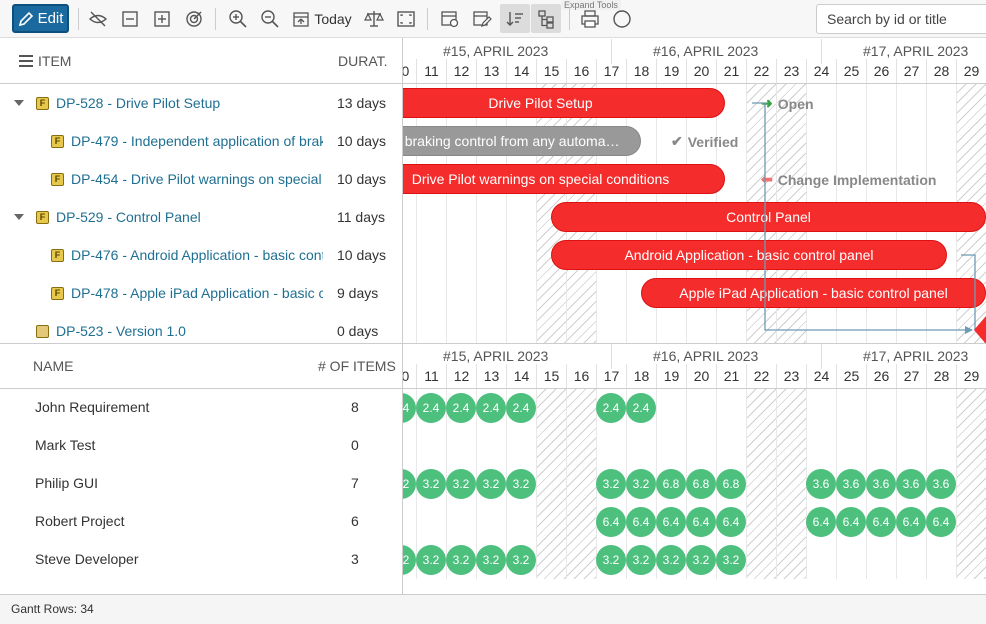  Describe the element at coordinates (40, 18) in the screenshot. I see `edit-button: Edit` at that location.